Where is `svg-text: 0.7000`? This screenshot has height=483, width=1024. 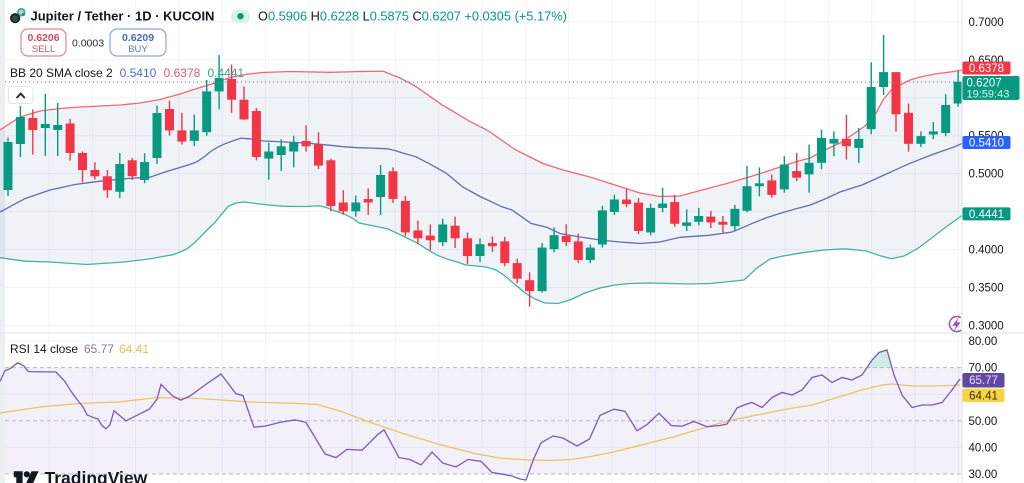 svg-text: 0.7000 is located at coordinates (986, 23).